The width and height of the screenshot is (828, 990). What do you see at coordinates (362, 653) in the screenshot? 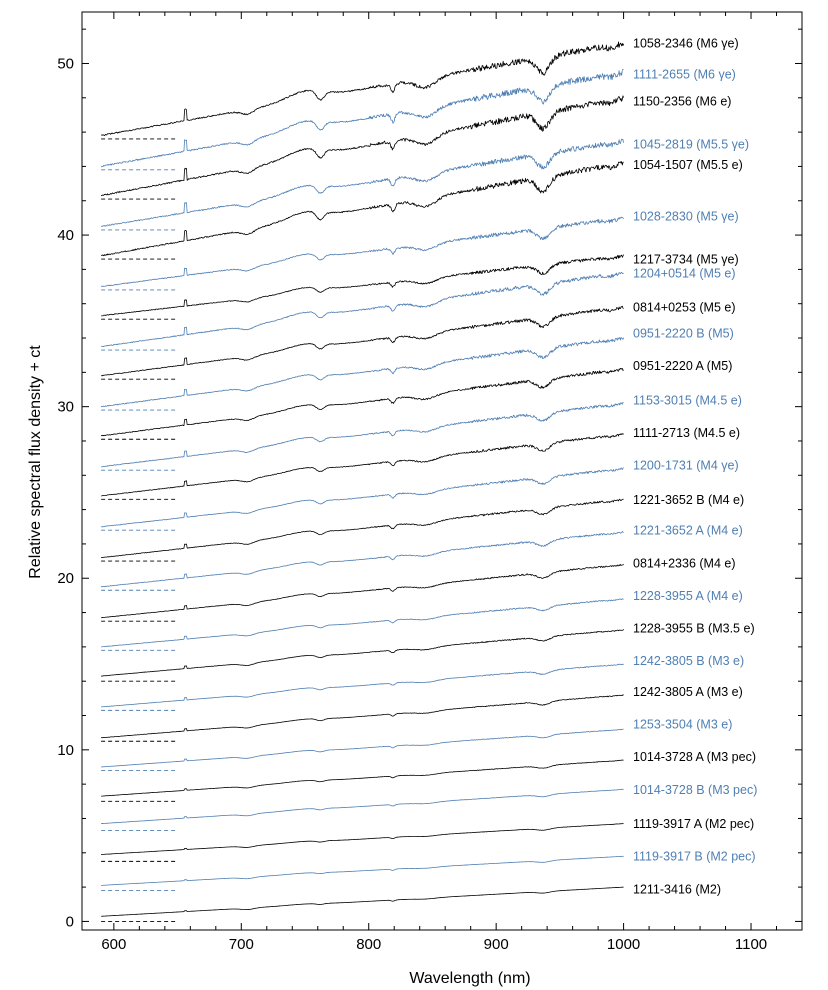
I see `spectrum-line-1228-3955-b-m3-5-e` at bounding box center [362, 653].